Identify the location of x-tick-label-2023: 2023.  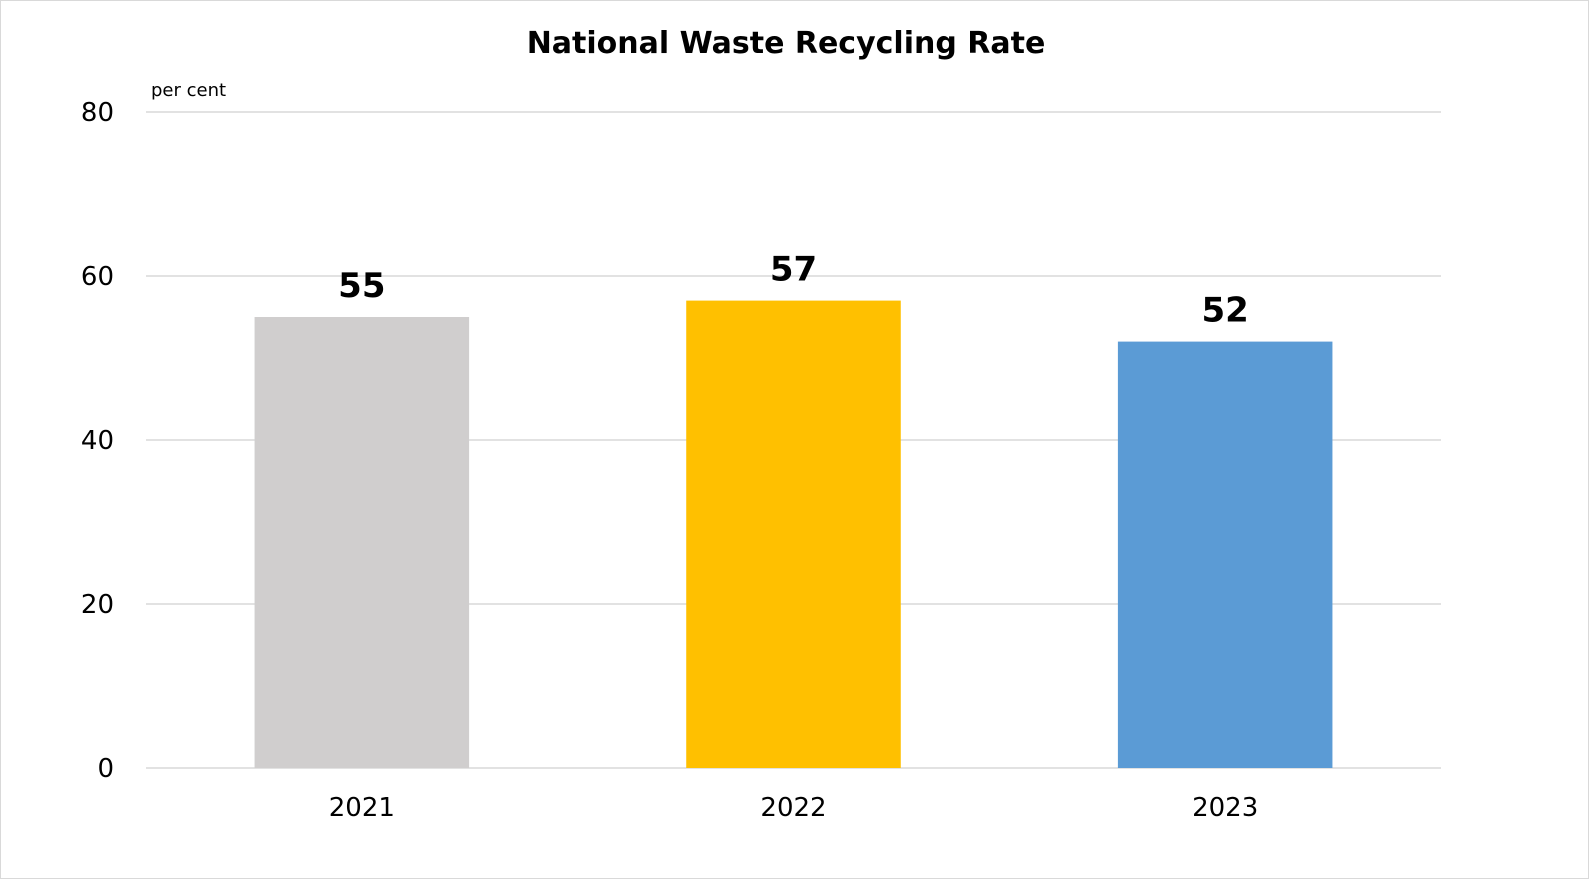
(1225, 808).